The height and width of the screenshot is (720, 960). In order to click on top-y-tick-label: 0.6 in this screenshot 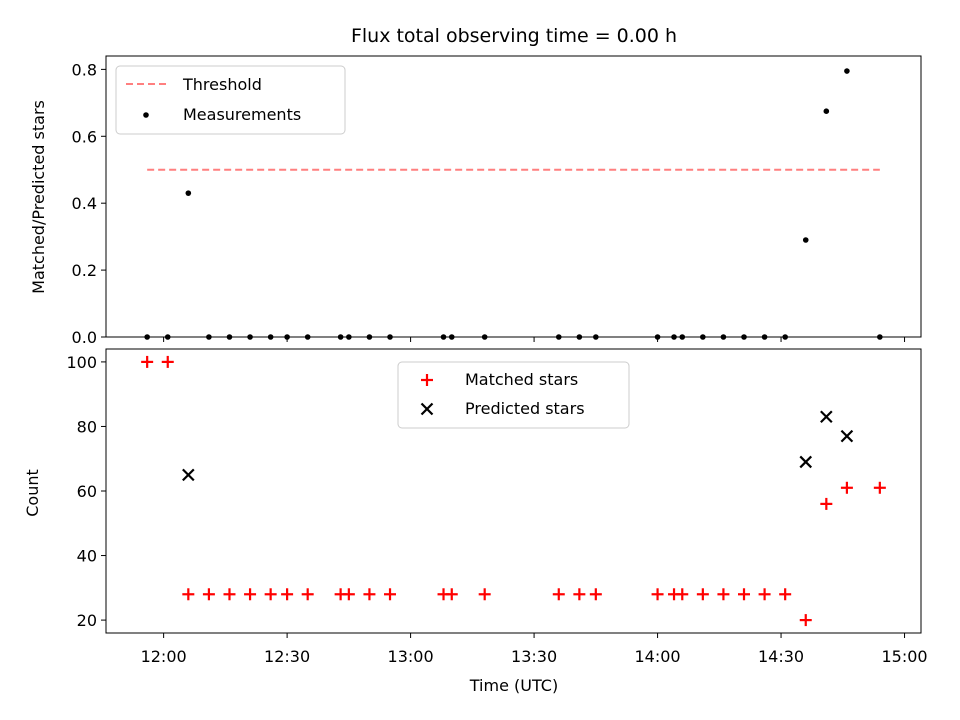, I will do `click(84, 136)`.